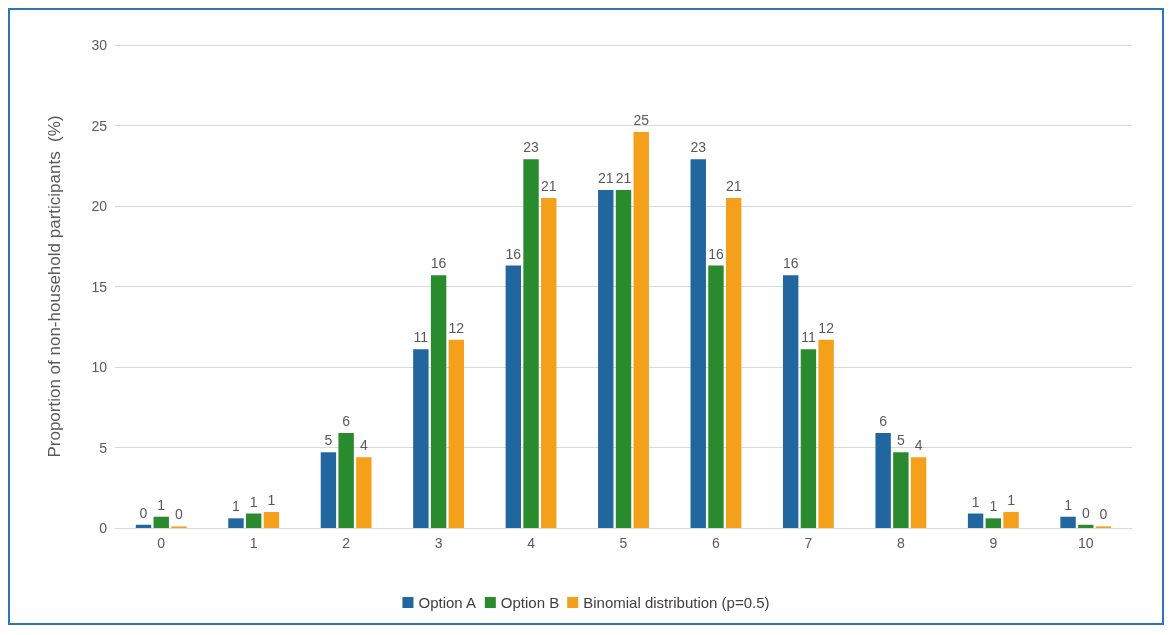 This screenshot has width=1174, height=635. Describe the element at coordinates (99, 45) in the screenshot. I see `y-tick-label: 30` at that location.